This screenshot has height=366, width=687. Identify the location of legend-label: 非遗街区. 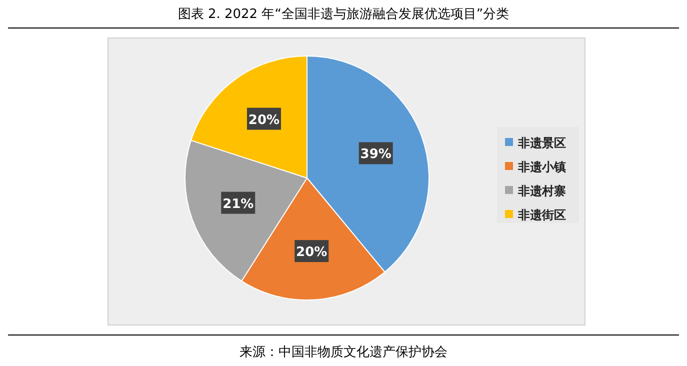
(541, 215).